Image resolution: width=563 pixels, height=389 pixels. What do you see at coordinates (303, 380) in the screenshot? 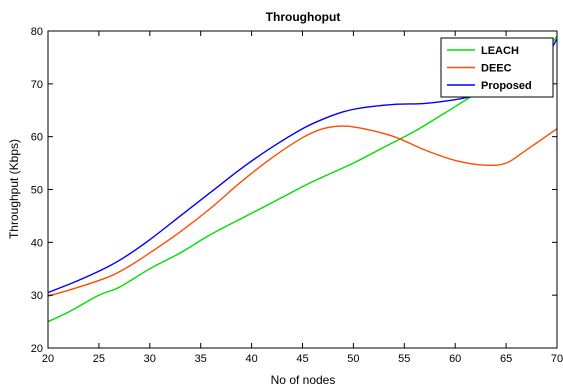
I see `x-axis-label: No of nodes` at bounding box center [303, 380].